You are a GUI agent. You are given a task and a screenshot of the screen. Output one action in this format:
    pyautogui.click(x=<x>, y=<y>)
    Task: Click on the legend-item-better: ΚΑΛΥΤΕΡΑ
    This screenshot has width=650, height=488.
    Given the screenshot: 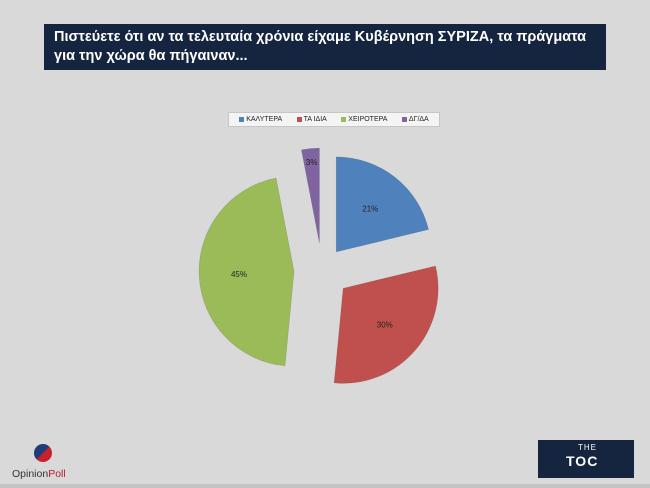 What is the action you would take?
    pyautogui.click(x=260, y=119)
    